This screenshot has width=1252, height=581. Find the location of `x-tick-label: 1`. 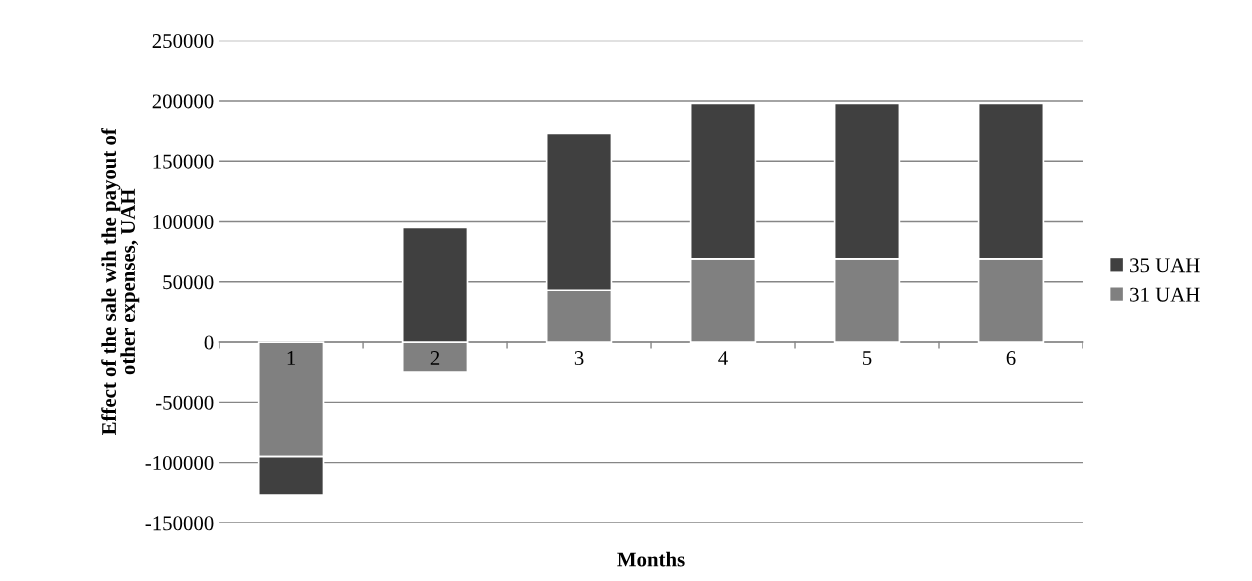

x-tick-label: 1 is located at coordinates (291, 358).